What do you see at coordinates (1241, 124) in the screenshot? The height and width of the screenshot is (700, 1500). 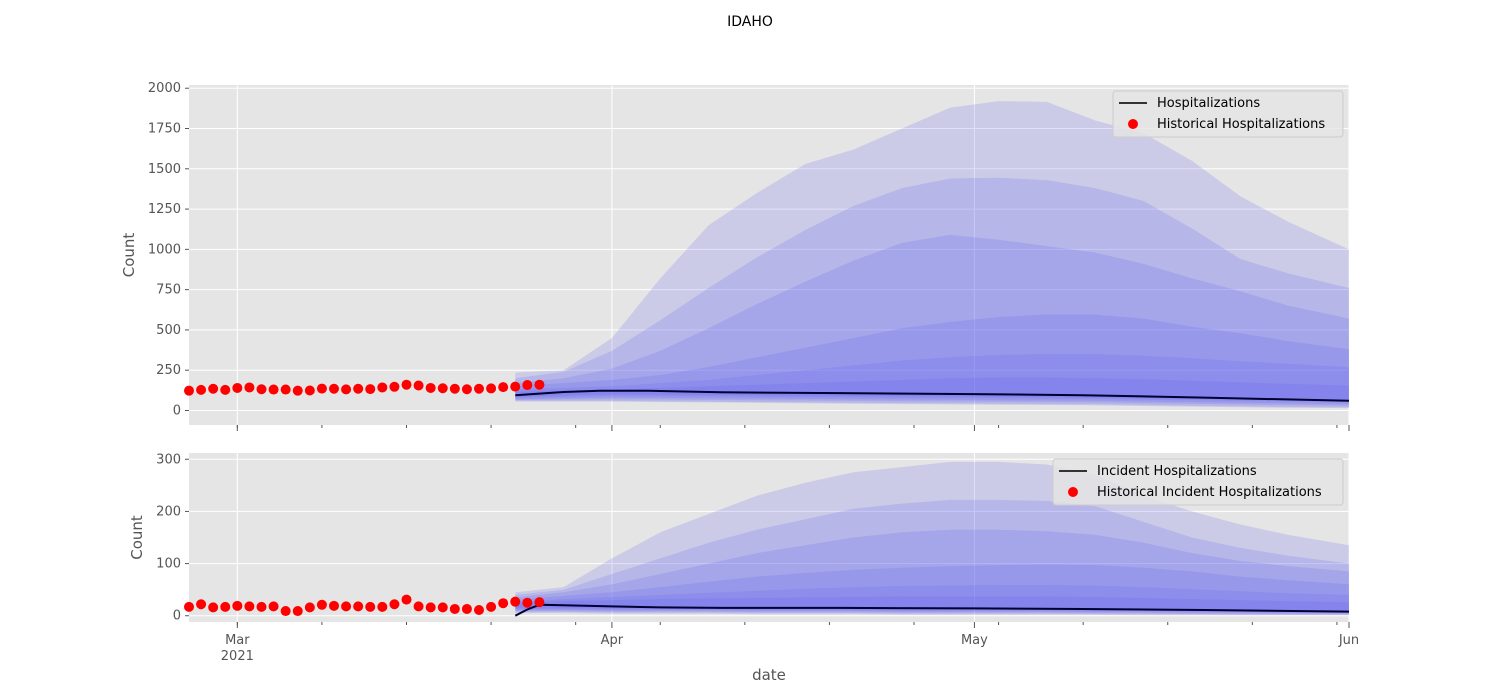 I see `legend-label: Historical Hospitalizations` at bounding box center [1241, 124].